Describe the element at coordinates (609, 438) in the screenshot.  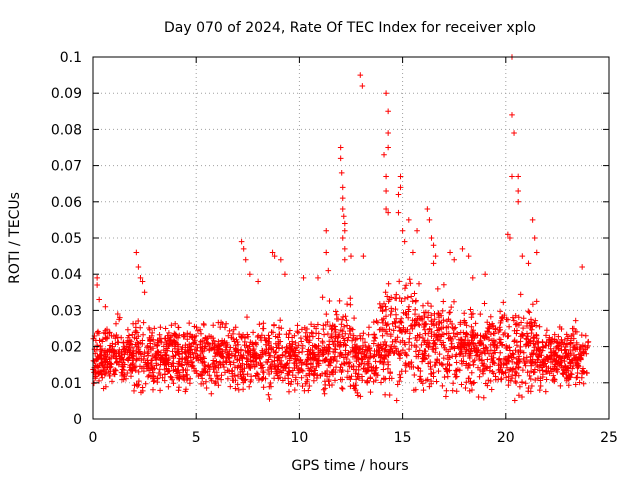
I see `x-tick-label: 25` at that location.